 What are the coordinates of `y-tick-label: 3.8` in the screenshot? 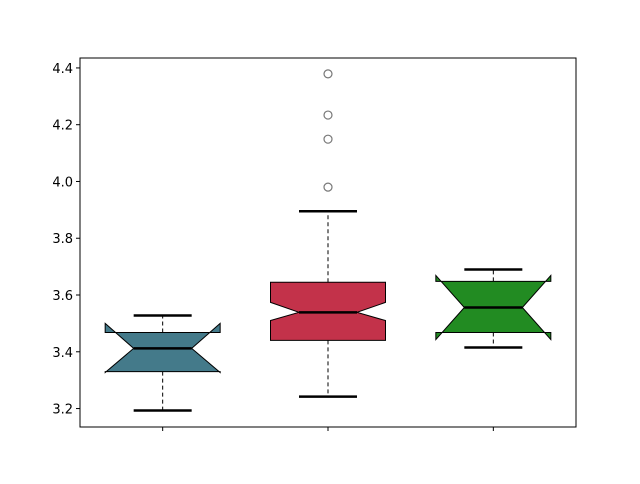 It's located at (62, 239).